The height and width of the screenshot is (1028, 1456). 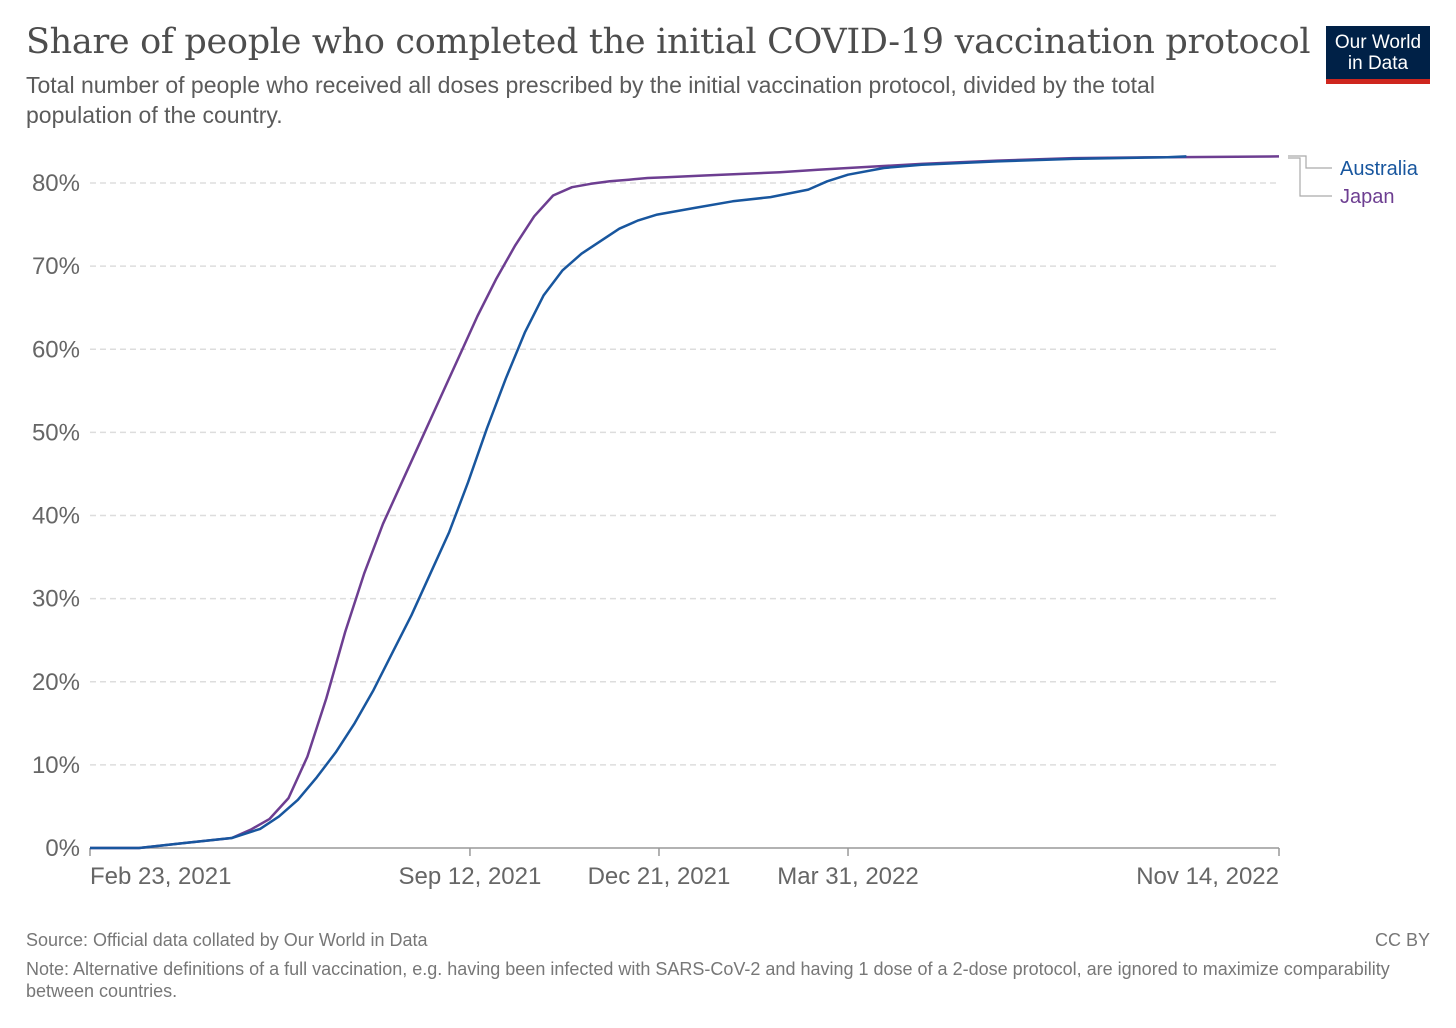 What do you see at coordinates (56, 183) in the screenshot?
I see `y-tick-label: 80%` at bounding box center [56, 183].